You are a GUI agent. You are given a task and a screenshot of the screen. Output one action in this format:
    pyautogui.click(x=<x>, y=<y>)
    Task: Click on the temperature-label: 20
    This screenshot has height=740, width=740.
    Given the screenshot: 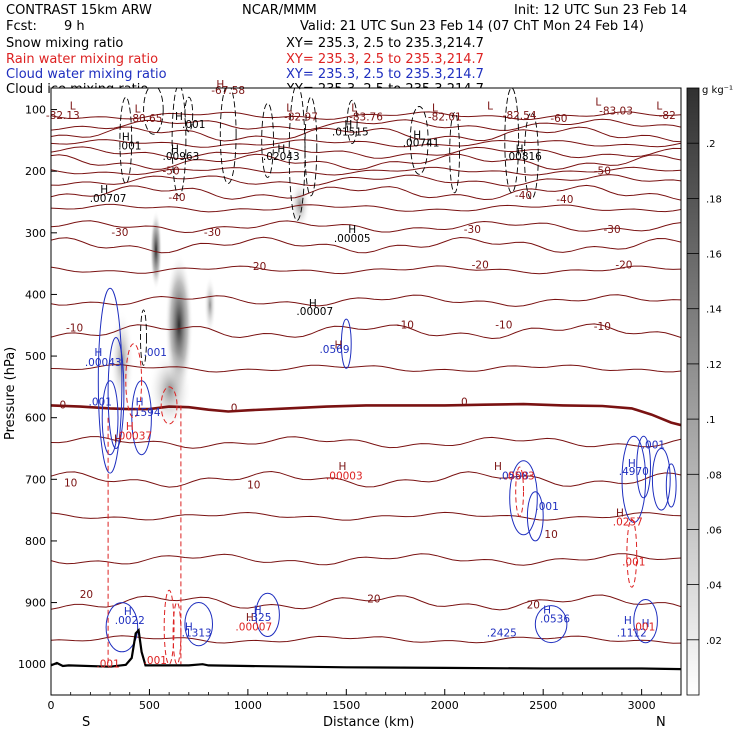 What is the action you would take?
    pyautogui.click(x=533, y=606)
    